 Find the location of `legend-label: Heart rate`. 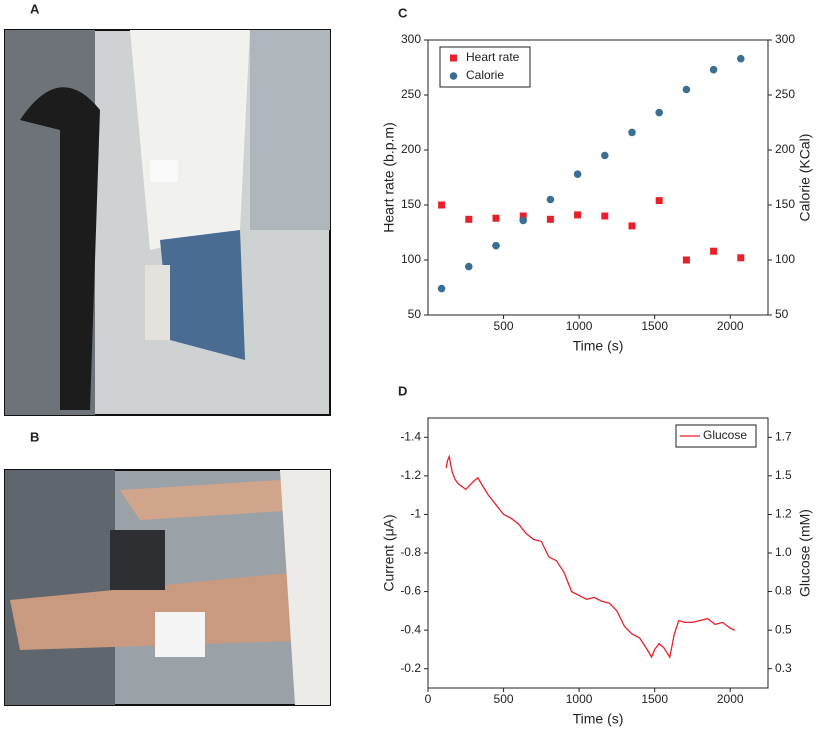

legend-label: Heart rate is located at coordinates (493, 57).